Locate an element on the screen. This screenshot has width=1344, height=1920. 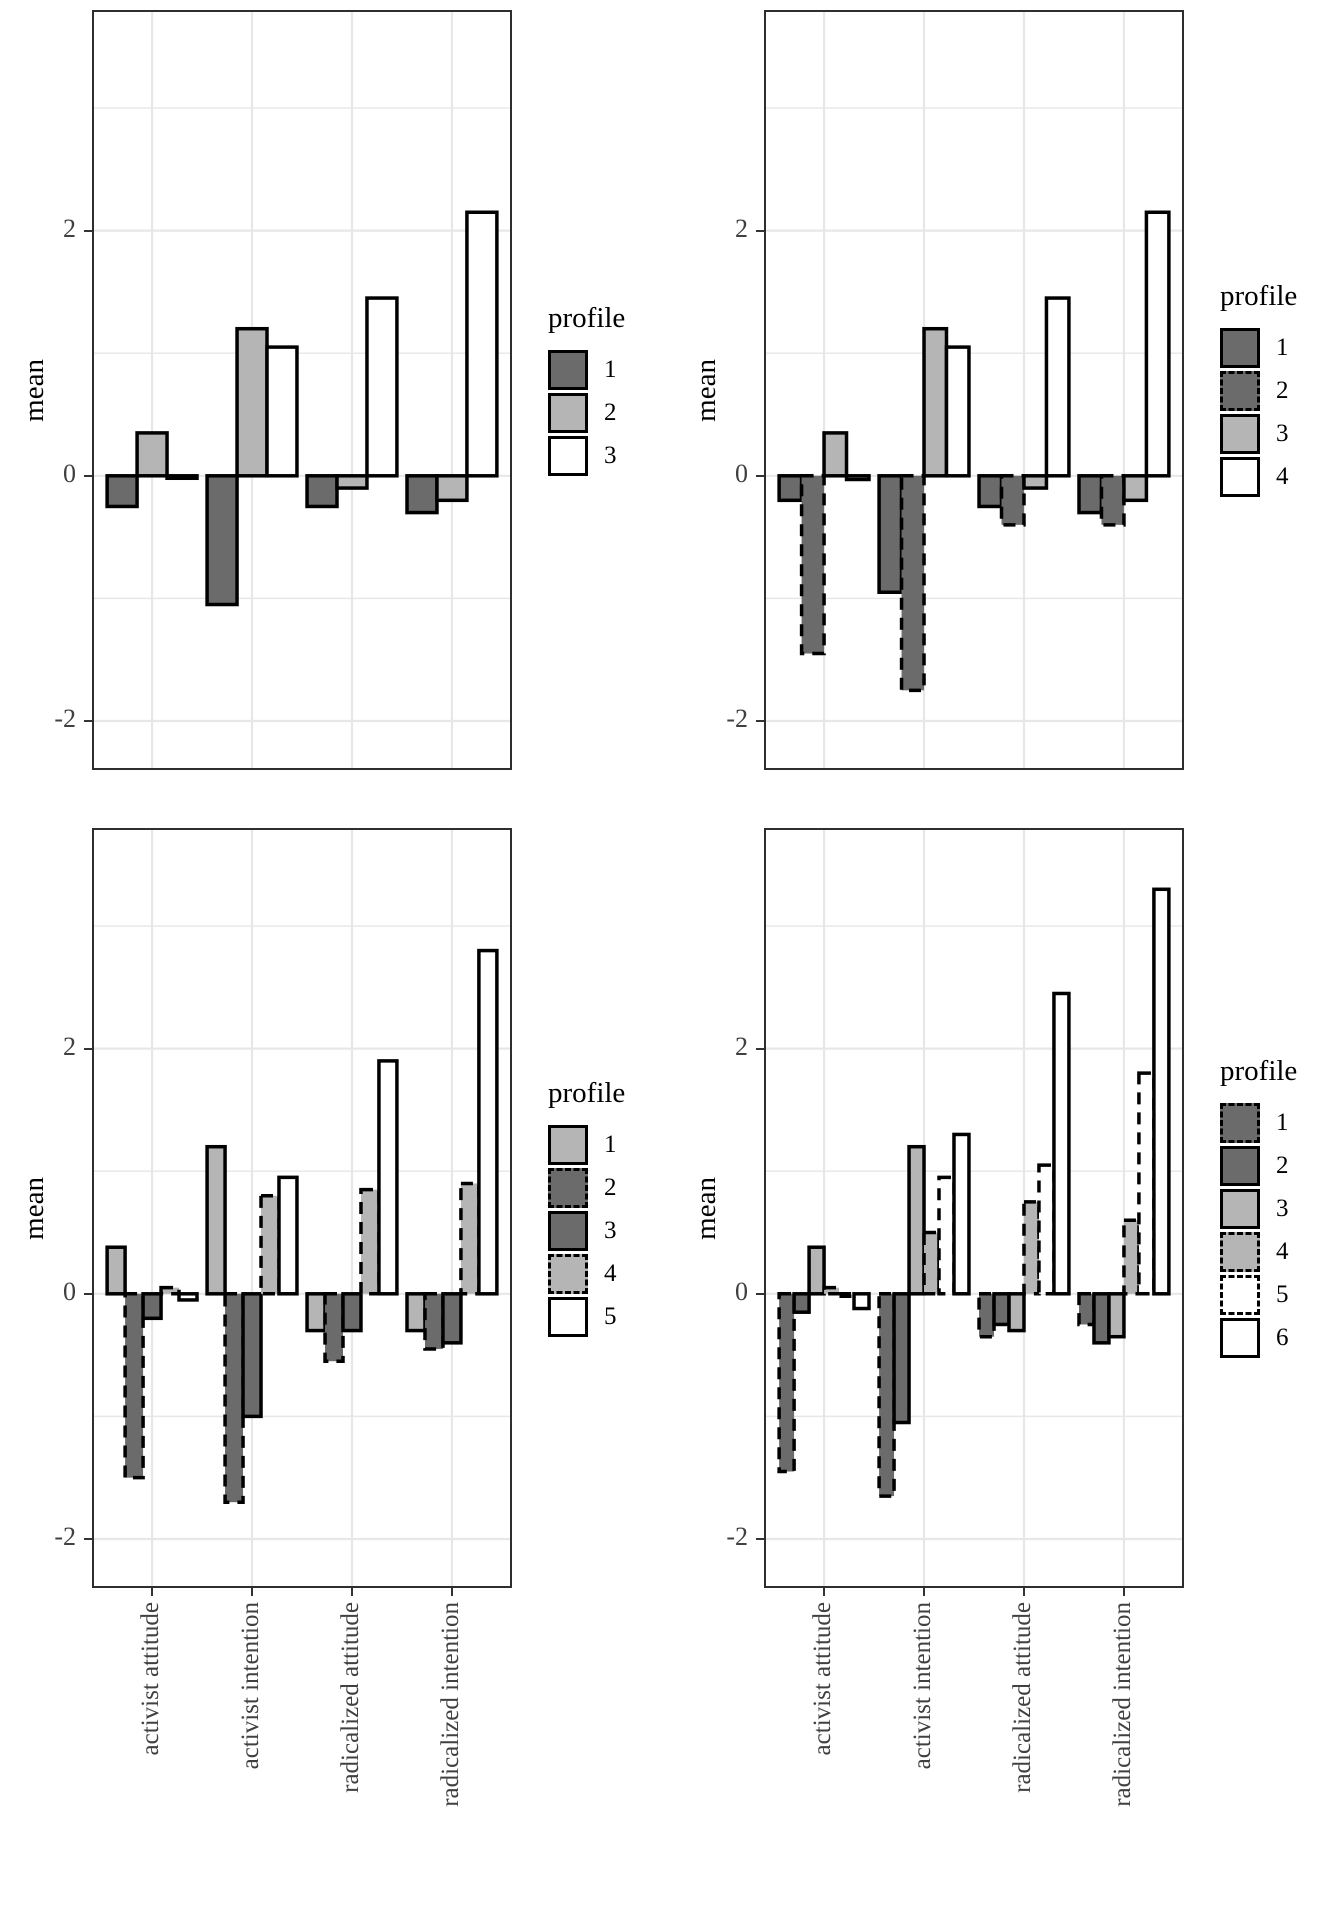
legend-label-profile-3: 3 is located at coordinates (610, 1230).